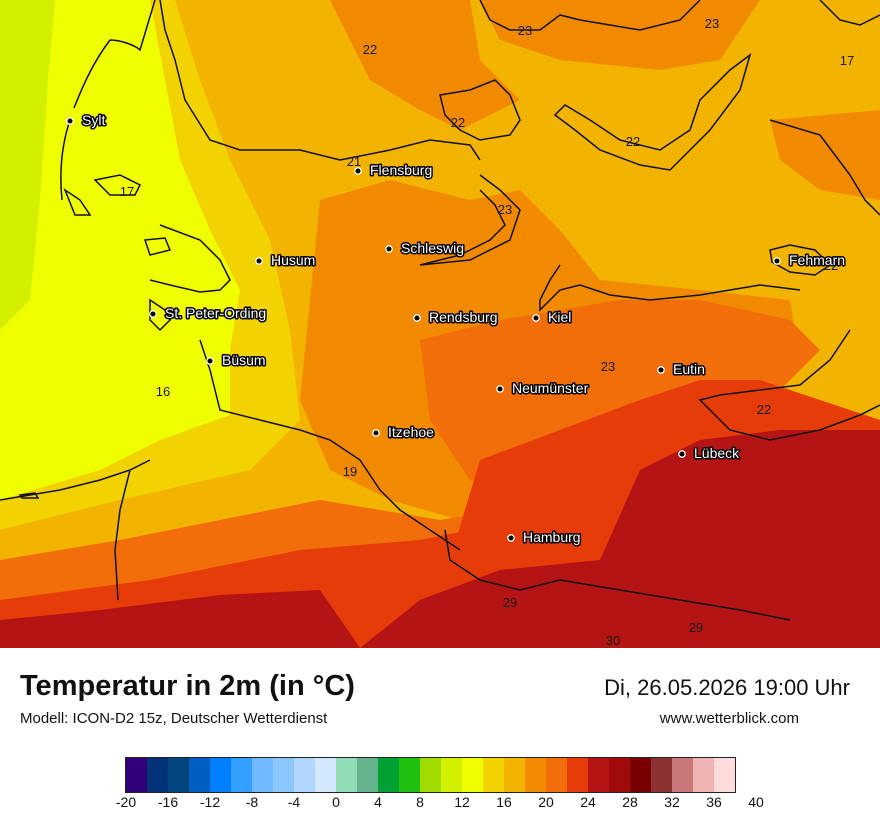  I want to click on forecast-datetime: Di, 26.05.2026 19:00 Uhr, so click(727, 687).